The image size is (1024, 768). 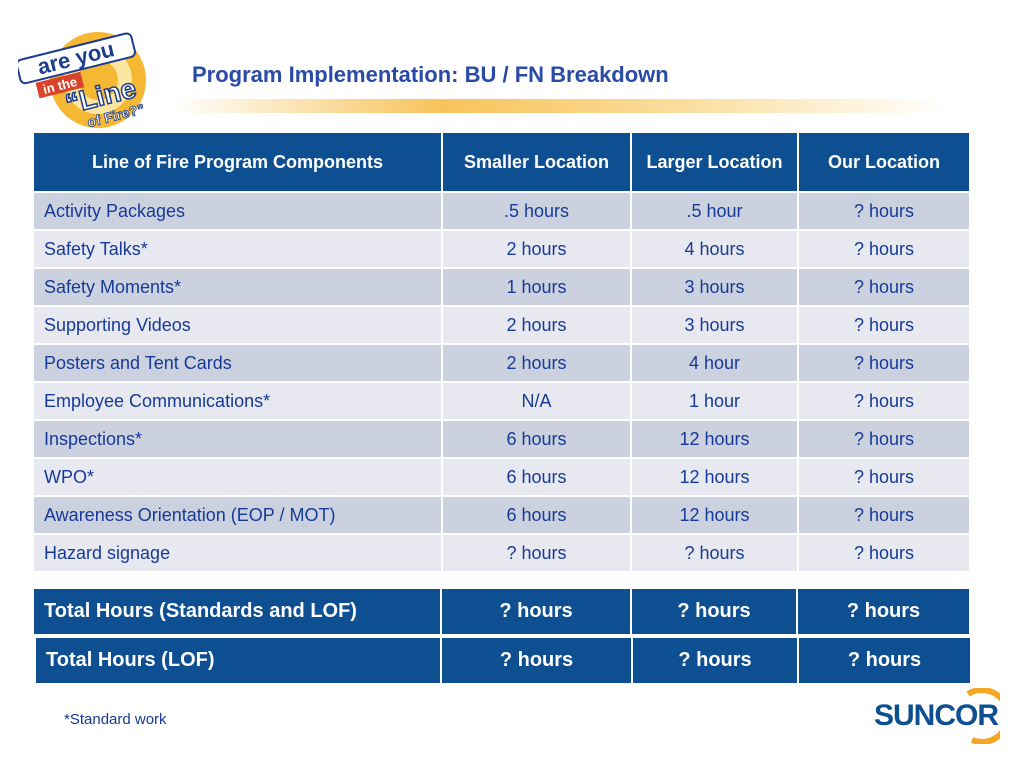 I want to click on table-row: WPO* 6 hours 12 hours? hours, so click(x=501, y=478).